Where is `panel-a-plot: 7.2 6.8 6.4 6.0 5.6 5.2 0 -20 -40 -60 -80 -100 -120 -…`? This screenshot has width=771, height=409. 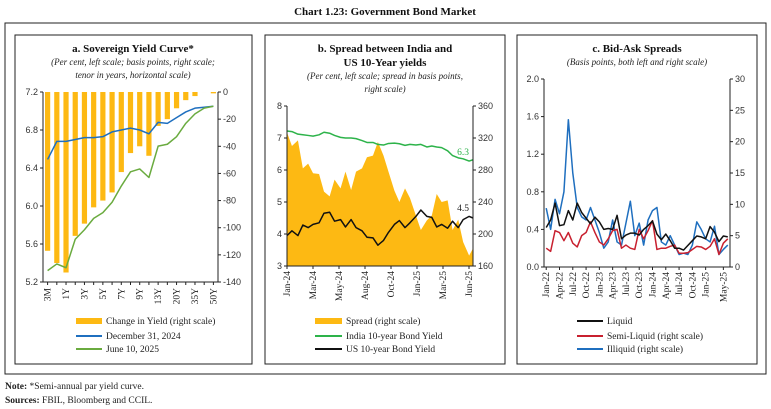
panel-a-plot: 7.2 6.8 6.4 6.0 5.6 5.2 0 -20 -40 -60 -80 -100 -120 -… is located at coordinates (133, 195).